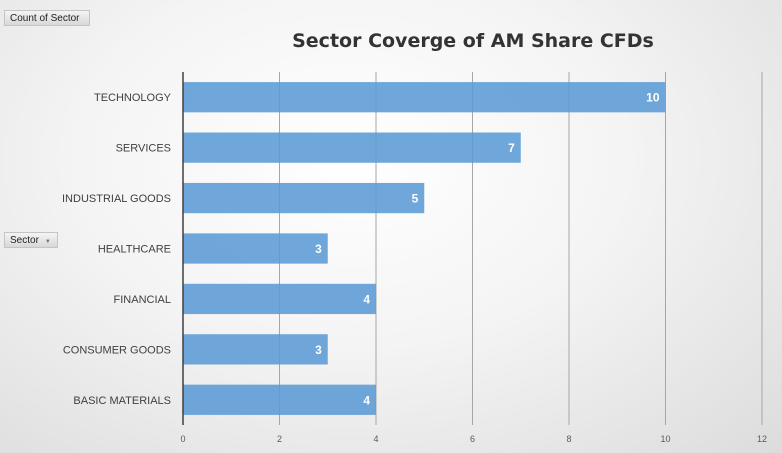 This screenshot has height=453, width=782. I want to click on x-tick-label: 4, so click(375, 439).